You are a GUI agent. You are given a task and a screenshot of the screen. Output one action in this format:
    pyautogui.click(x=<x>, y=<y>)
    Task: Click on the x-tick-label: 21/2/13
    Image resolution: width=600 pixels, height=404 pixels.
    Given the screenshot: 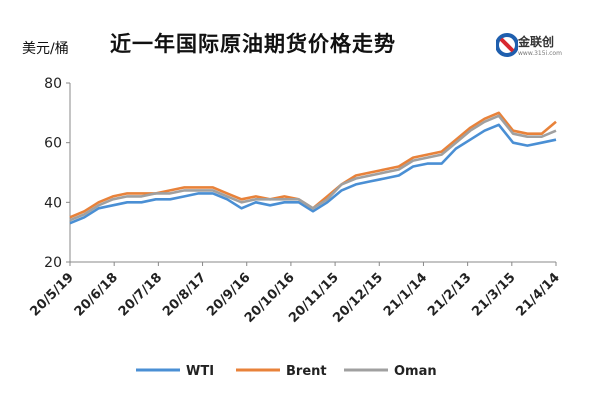 What is the action you would take?
    pyautogui.click(x=449, y=294)
    